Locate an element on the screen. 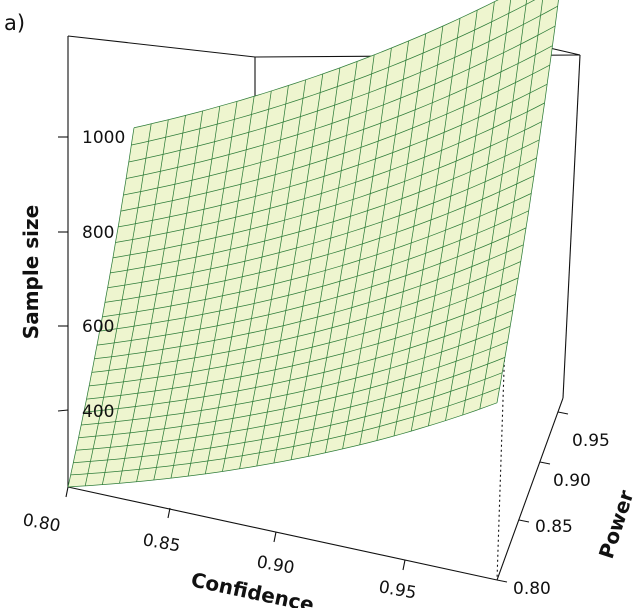 This screenshot has width=633, height=608. box-floor-front-edge is located at coordinates (282, 533).